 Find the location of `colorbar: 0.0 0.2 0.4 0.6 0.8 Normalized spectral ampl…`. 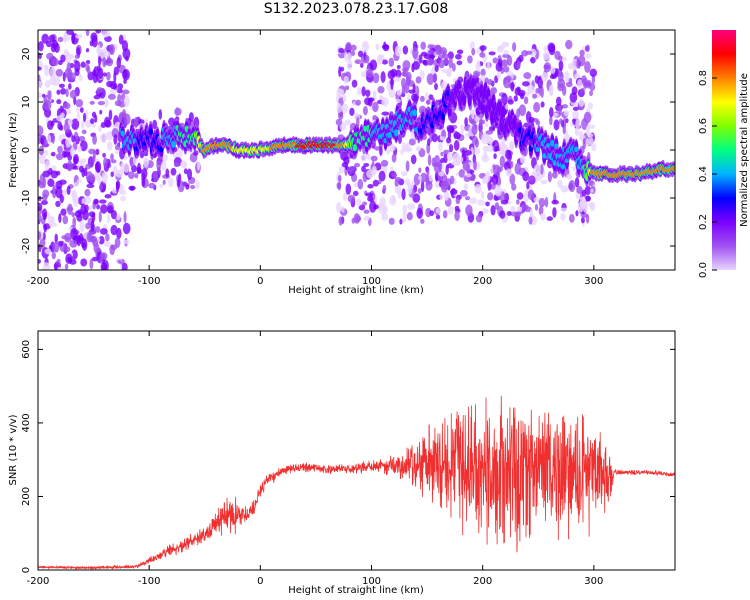

colorbar: 0.0 0.2 0.4 0.6 0.8 Normalized spectral ampl… is located at coordinates (724, 154).